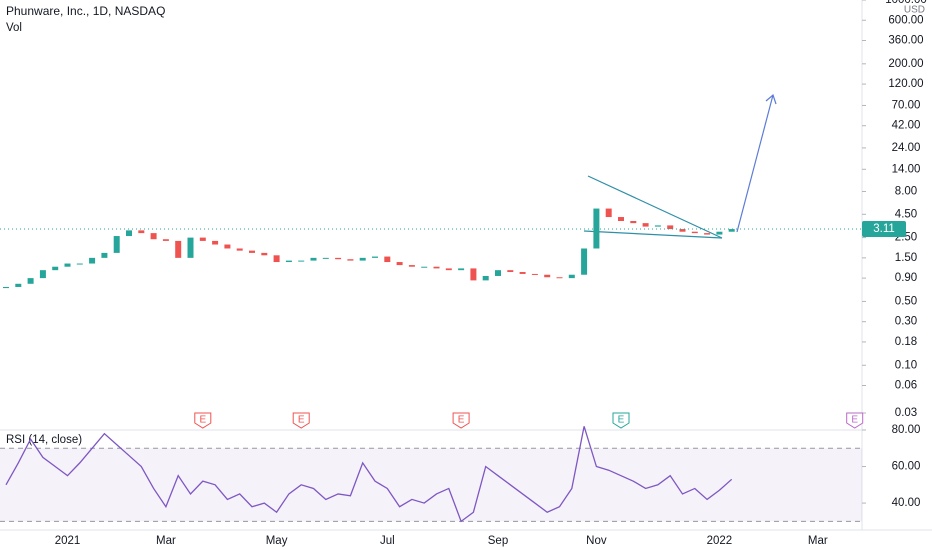 The width and height of the screenshot is (932, 550). What do you see at coordinates (14, 28) in the screenshot?
I see `volume-label: Vol` at bounding box center [14, 28].